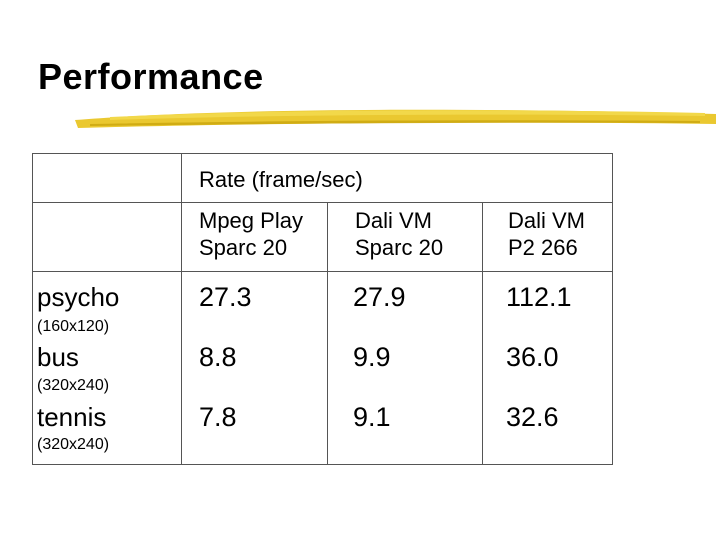 The image size is (720, 540). What do you see at coordinates (218, 357) in the screenshot?
I see `table-cell: 8.8` at bounding box center [218, 357].